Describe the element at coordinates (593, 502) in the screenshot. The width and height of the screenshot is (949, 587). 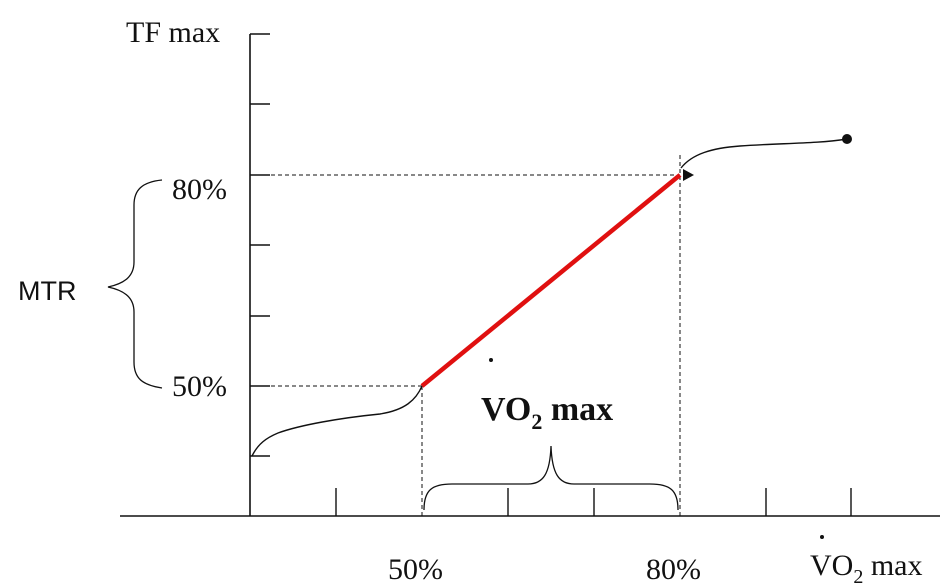
I see `x-axis-ticks` at that location.